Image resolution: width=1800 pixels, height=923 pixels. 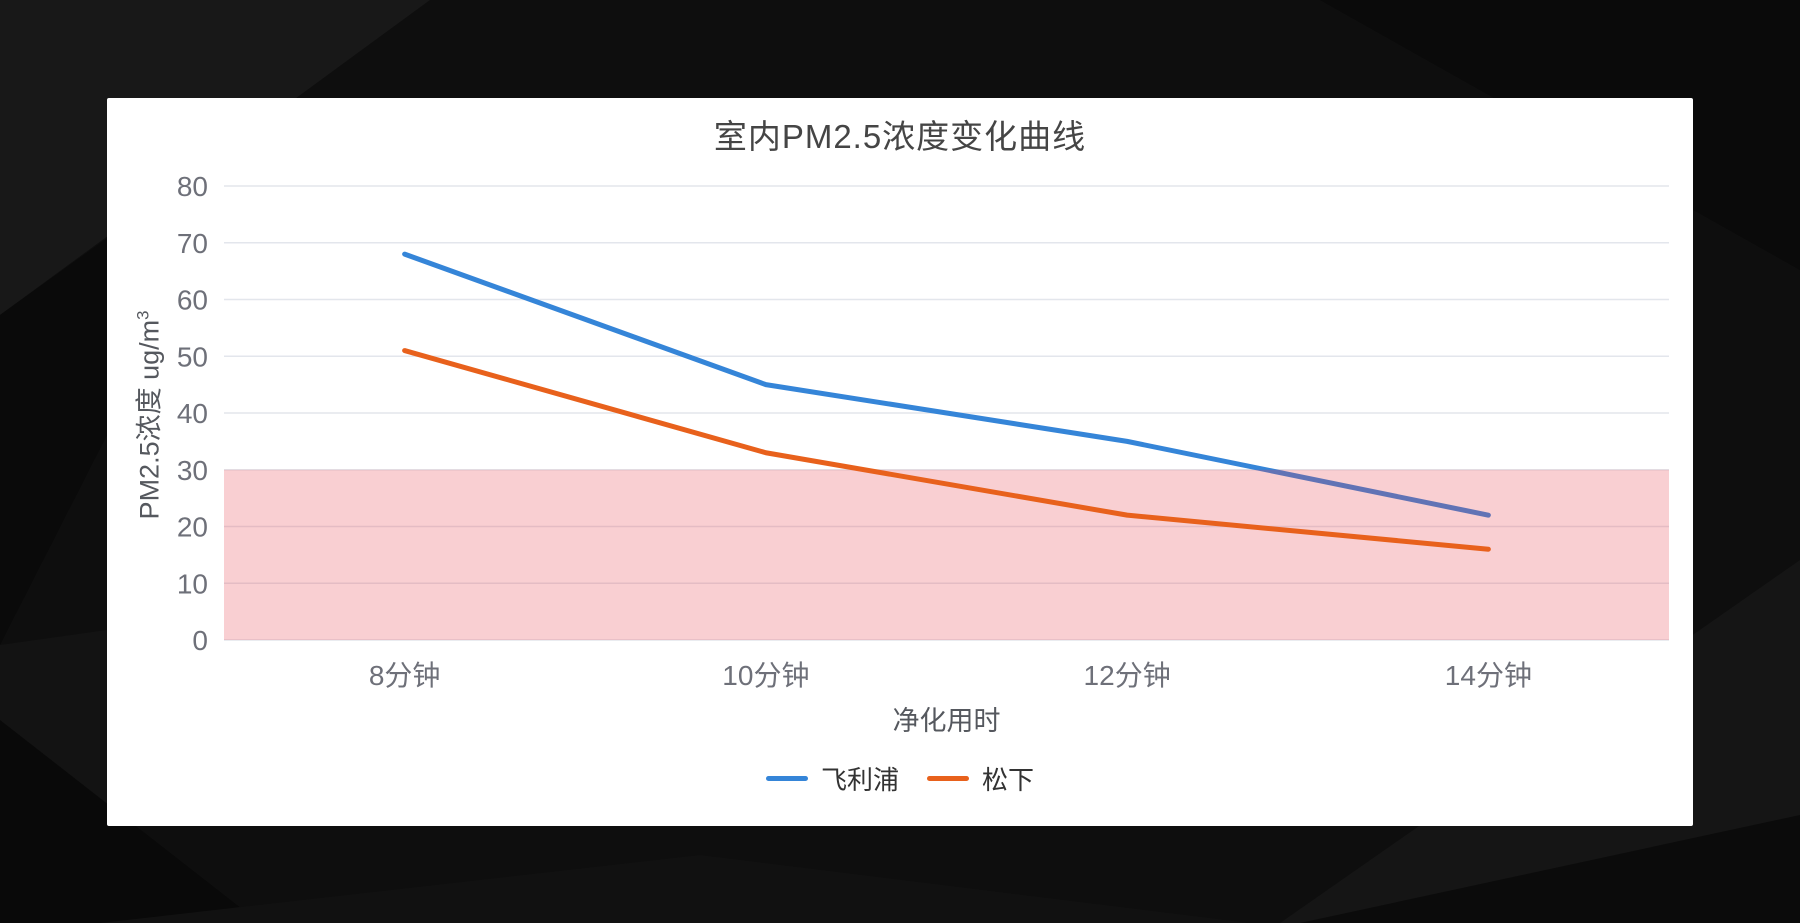 What do you see at coordinates (192, 527) in the screenshot?
I see `y-tick-label: 20` at bounding box center [192, 527].